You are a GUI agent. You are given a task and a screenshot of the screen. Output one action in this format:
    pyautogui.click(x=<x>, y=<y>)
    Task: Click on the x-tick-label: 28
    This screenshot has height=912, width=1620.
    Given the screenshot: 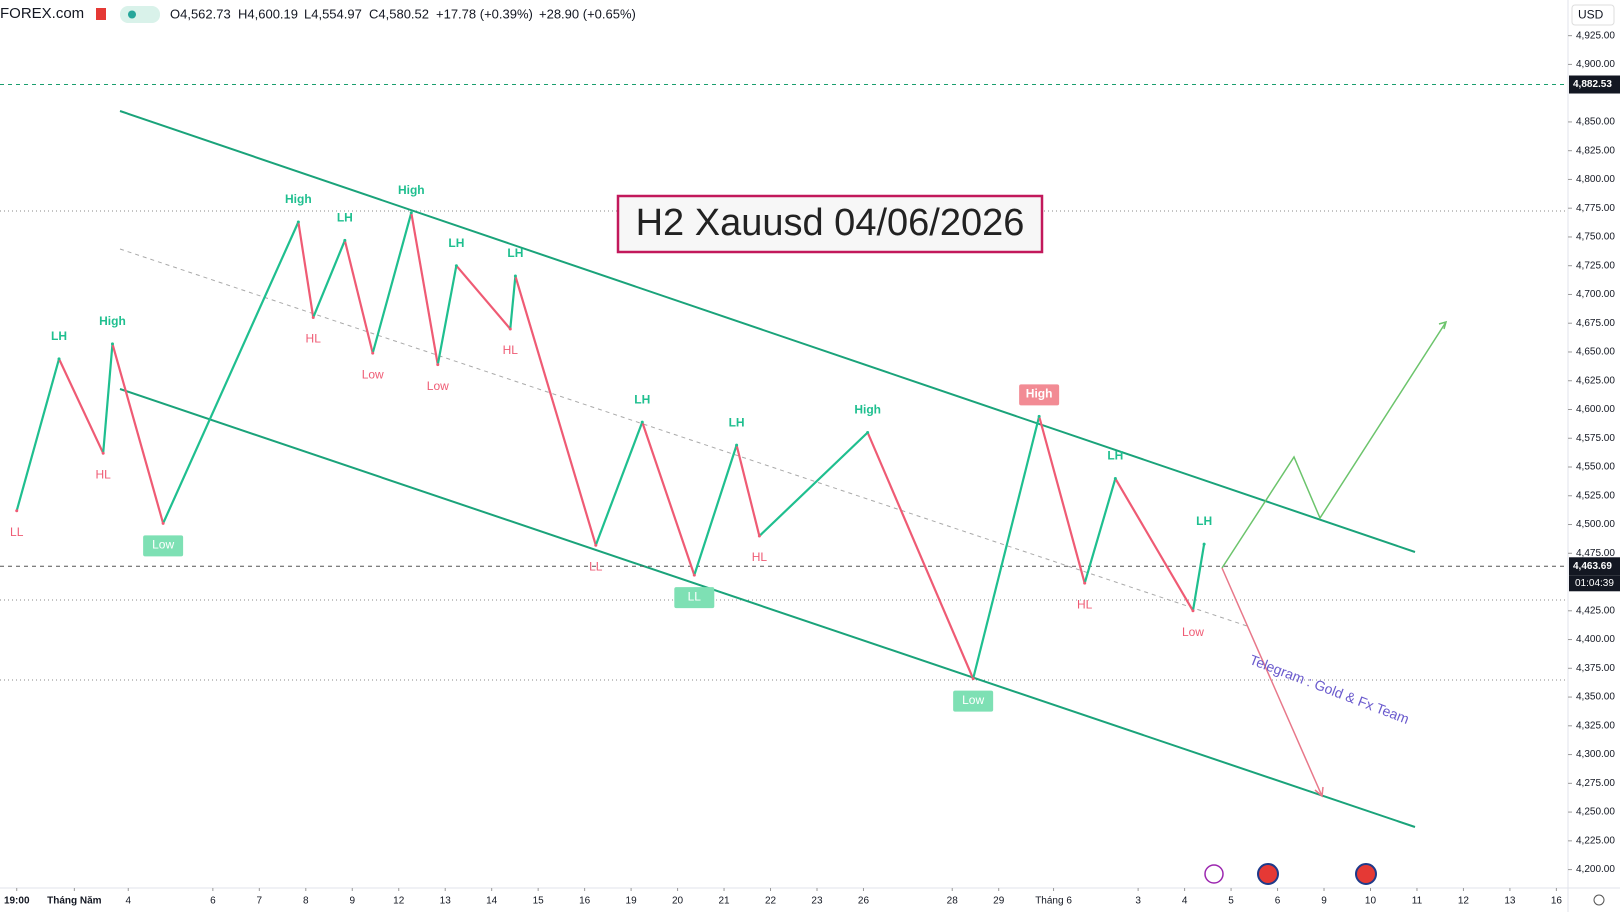 What is the action you would take?
    pyautogui.click(x=953, y=901)
    